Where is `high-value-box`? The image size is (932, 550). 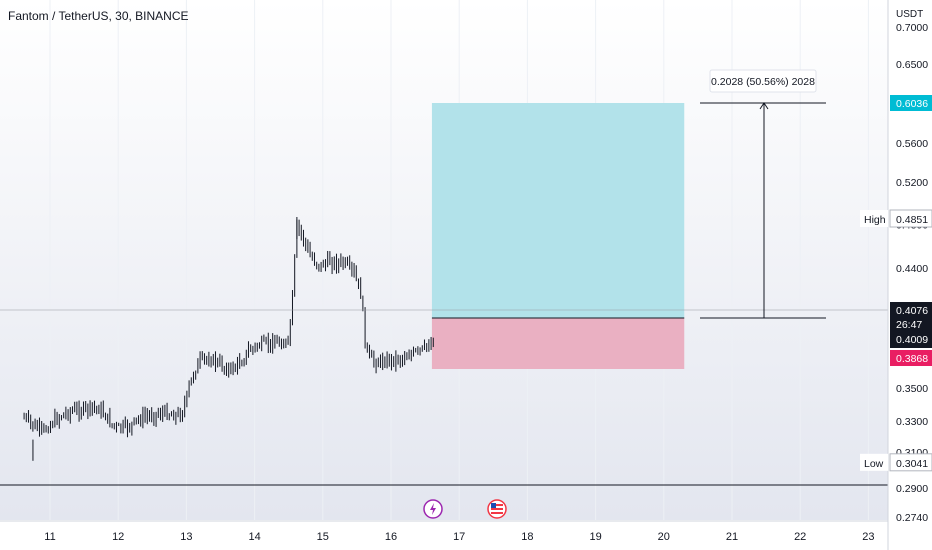
high-value-box is located at coordinates (910, 218).